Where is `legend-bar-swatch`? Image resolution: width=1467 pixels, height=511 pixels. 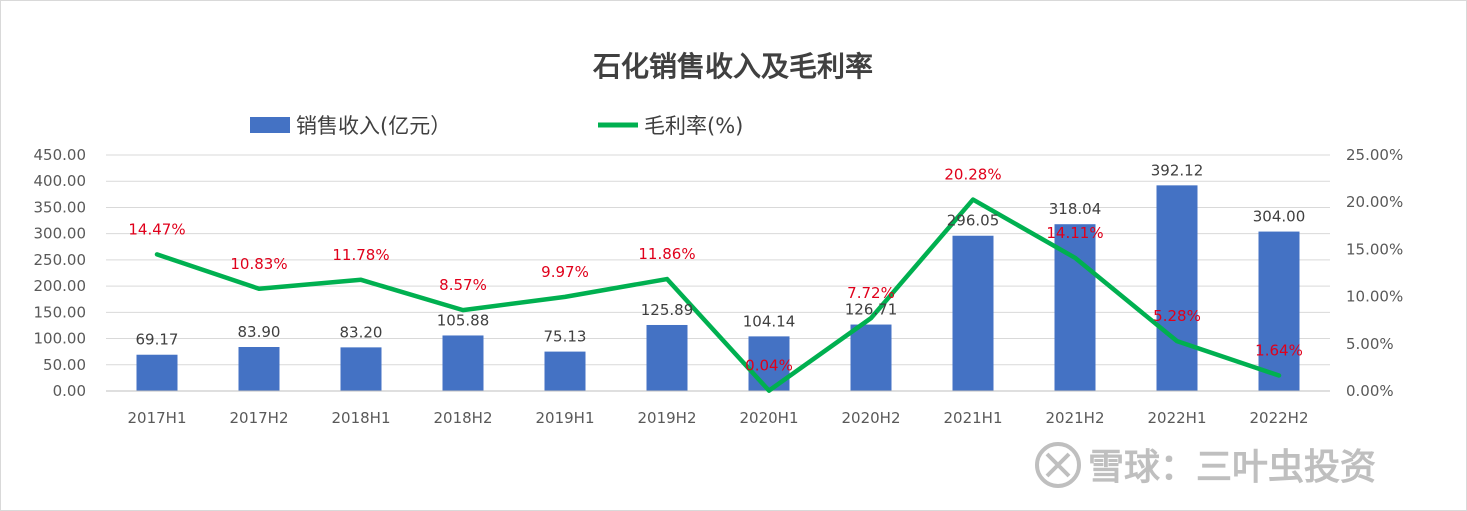
legend-bar-swatch is located at coordinates (270, 125).